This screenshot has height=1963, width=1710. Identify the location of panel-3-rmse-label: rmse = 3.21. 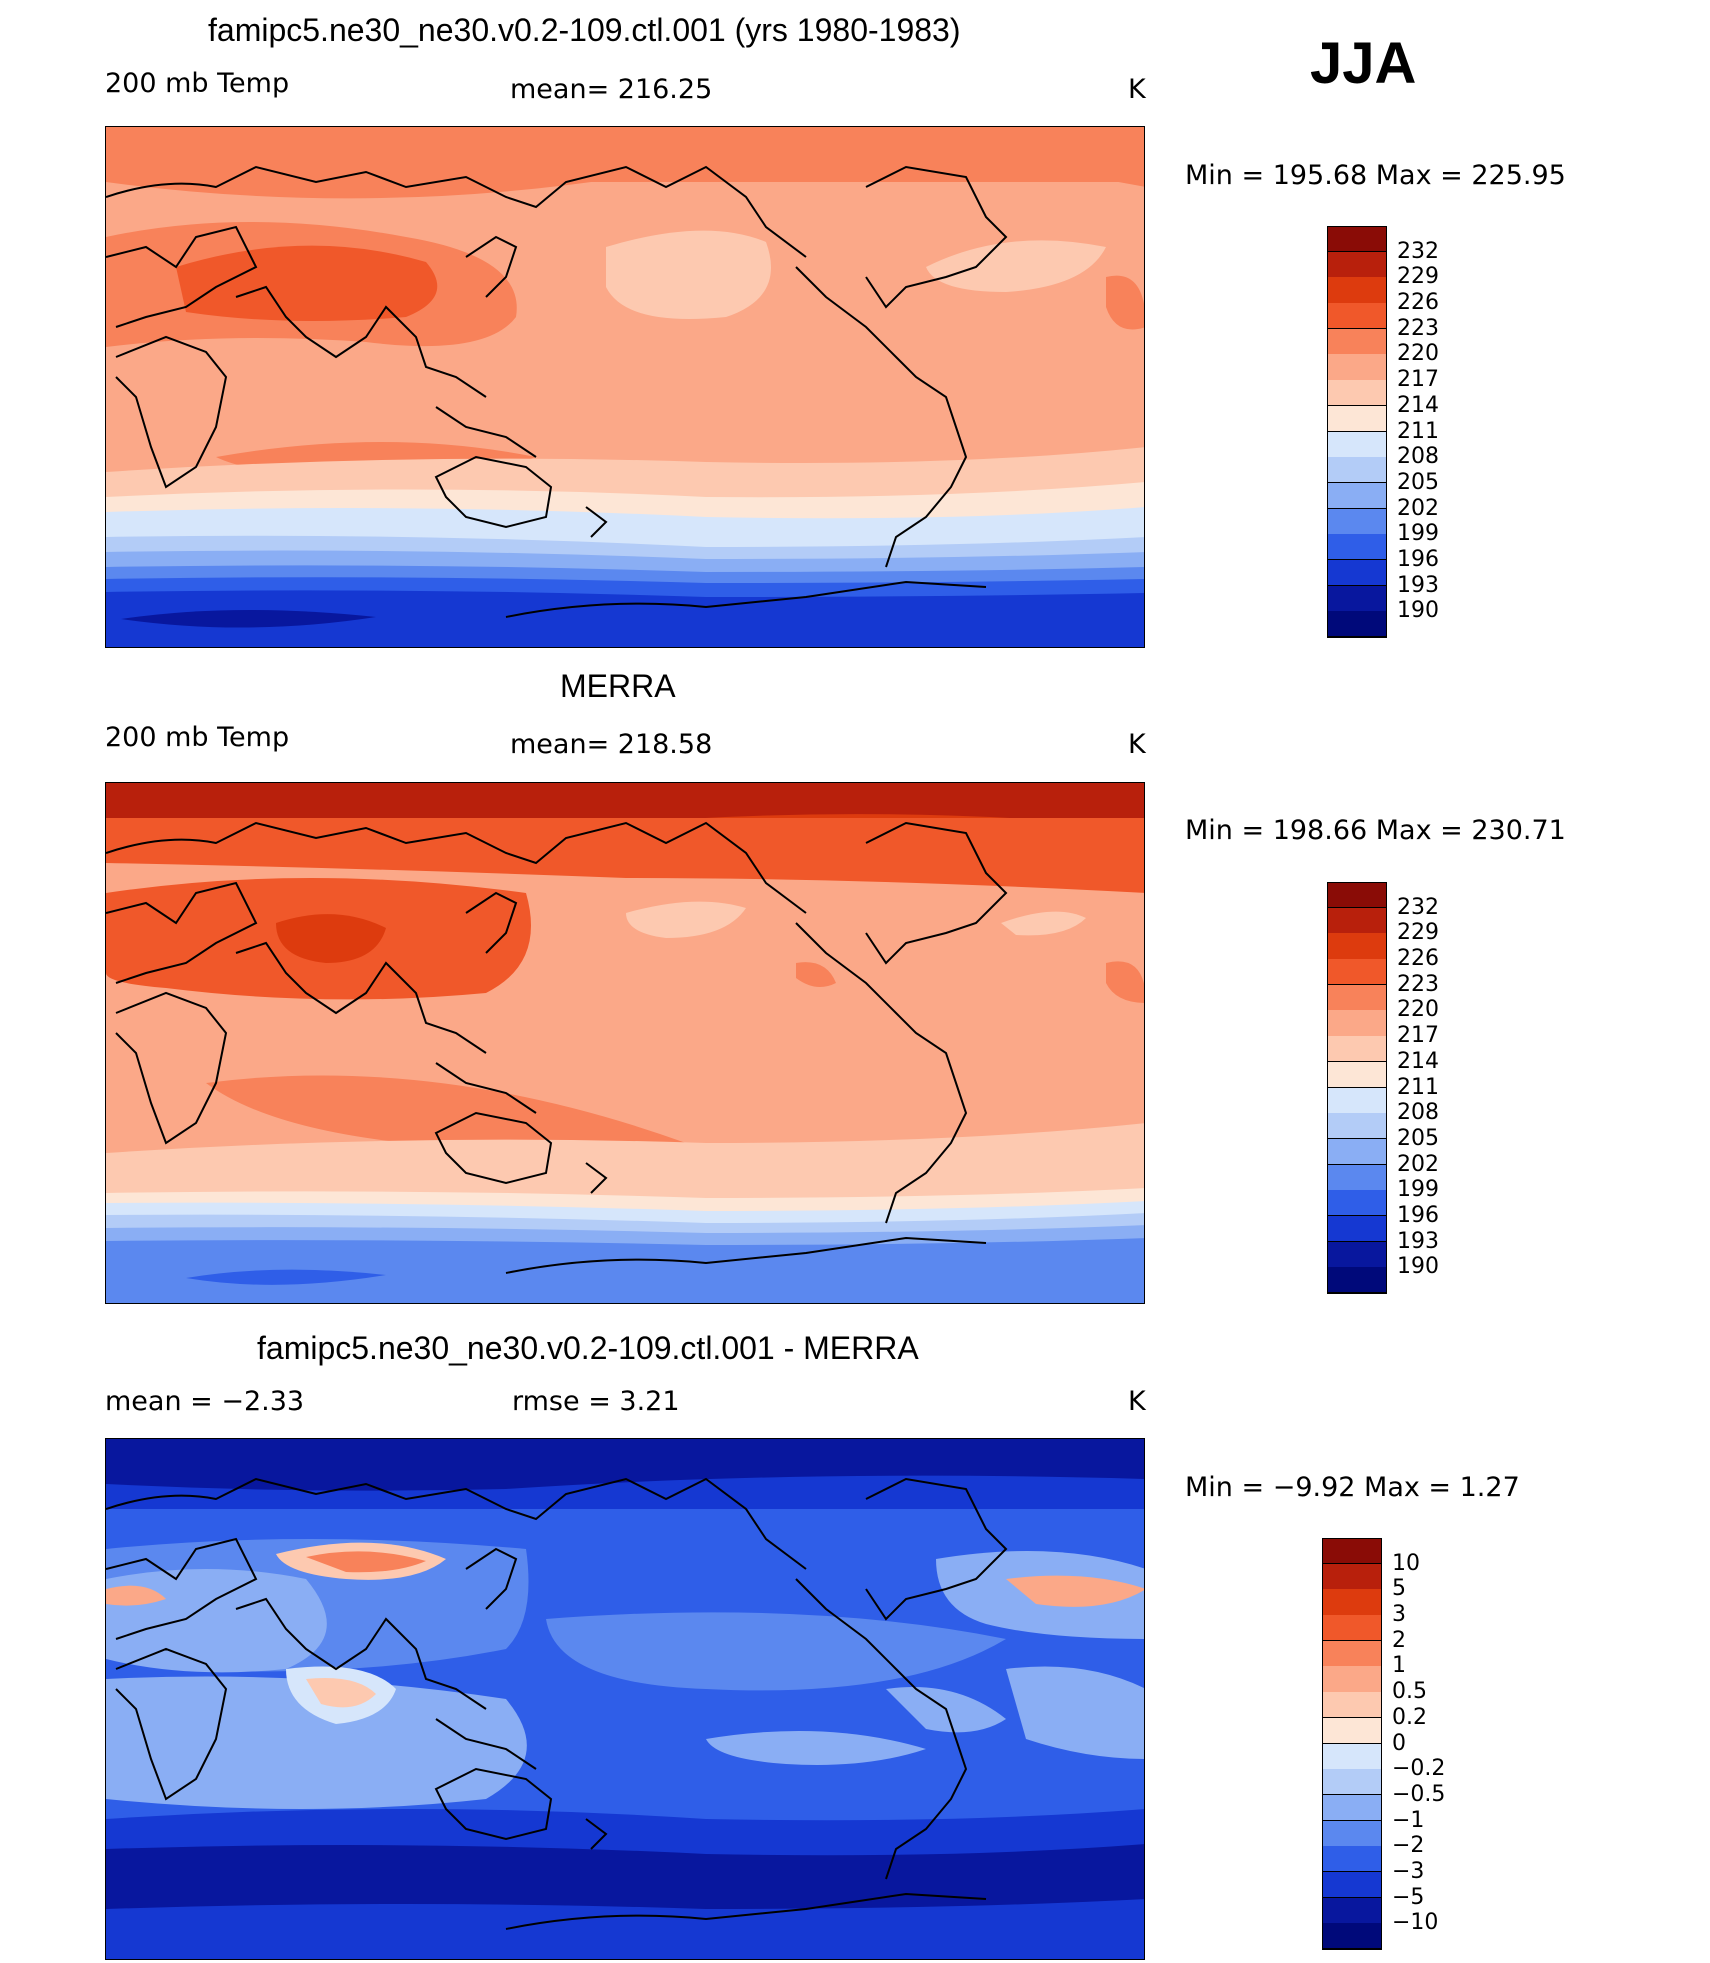
(596, 1401).